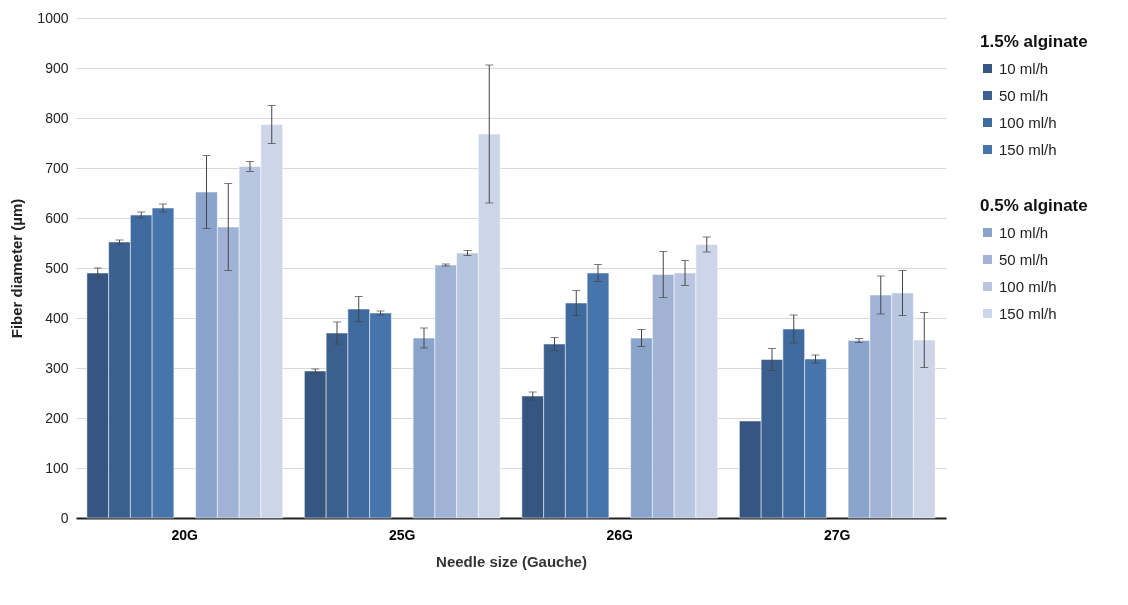 Image resolution: width=1128 pixels, height=605 pixels. I want to click on y-tick-label: 700, so click(57, 167).